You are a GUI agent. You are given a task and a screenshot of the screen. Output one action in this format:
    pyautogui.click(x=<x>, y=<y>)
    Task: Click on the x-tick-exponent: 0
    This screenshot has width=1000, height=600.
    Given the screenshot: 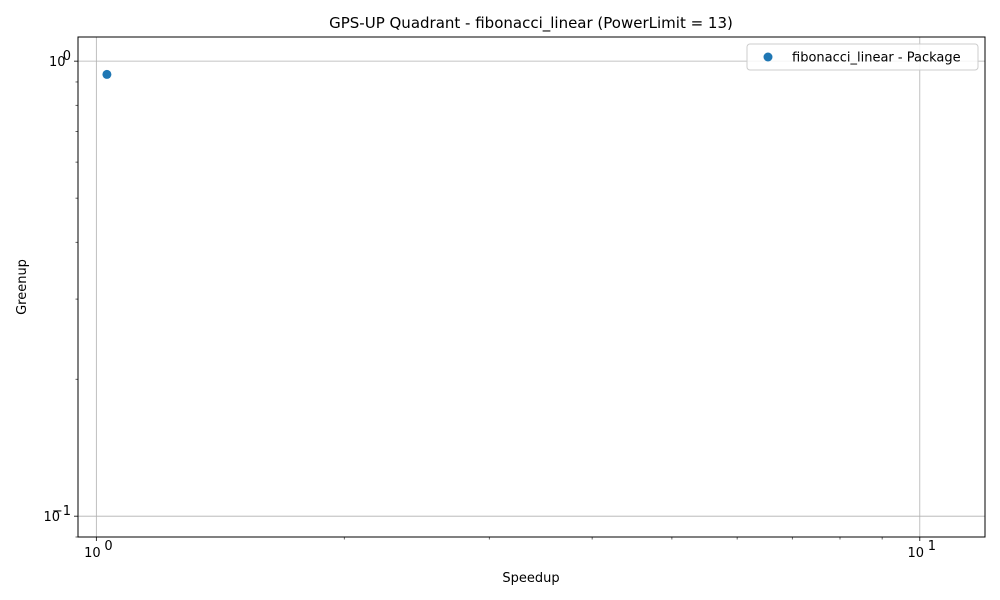 What is the action you would take?
    pyautogui.click(x=108, y=546)
    